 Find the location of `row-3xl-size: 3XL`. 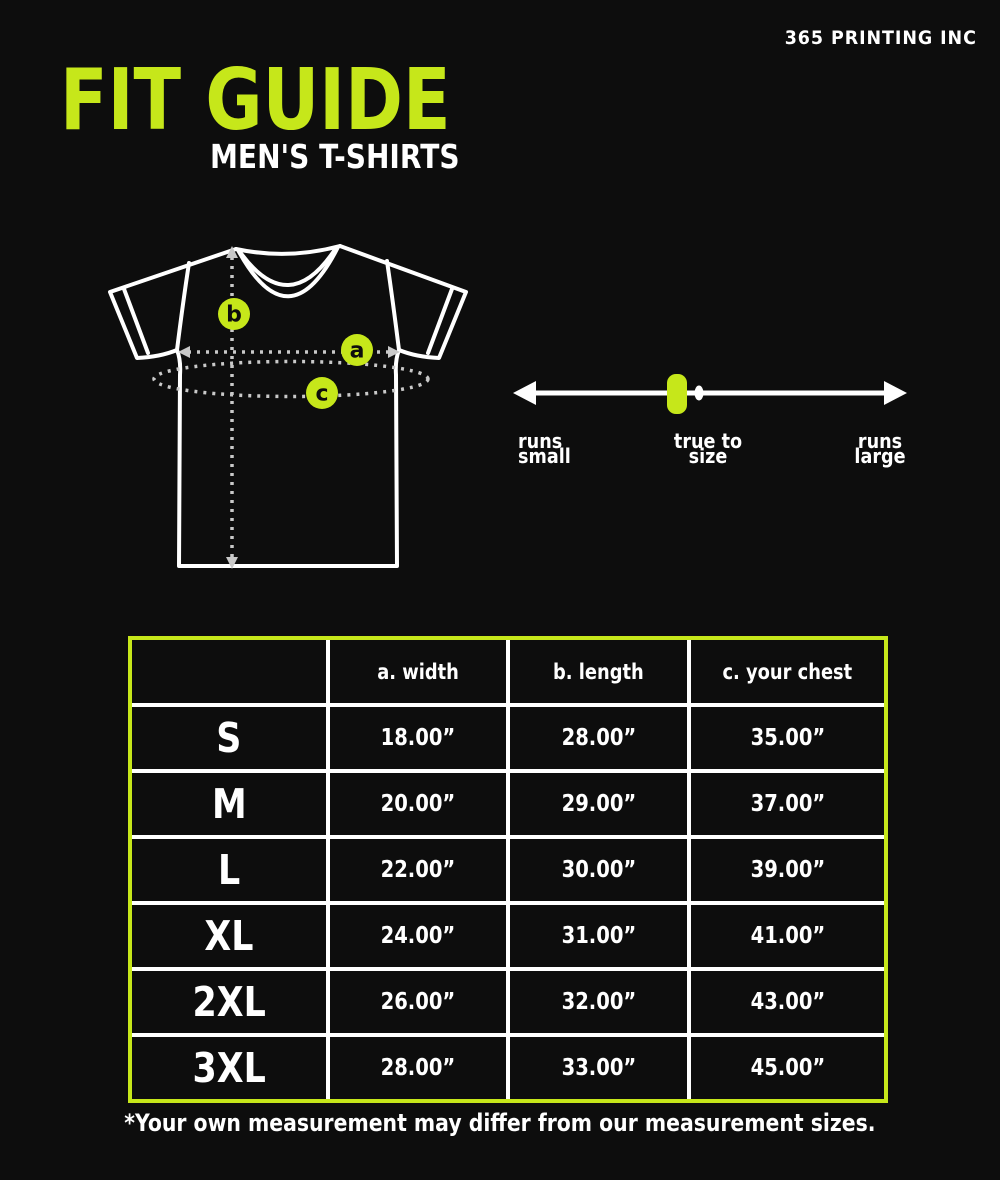

row-3xl-size: 3XL is located at coordinates (229, 1068).